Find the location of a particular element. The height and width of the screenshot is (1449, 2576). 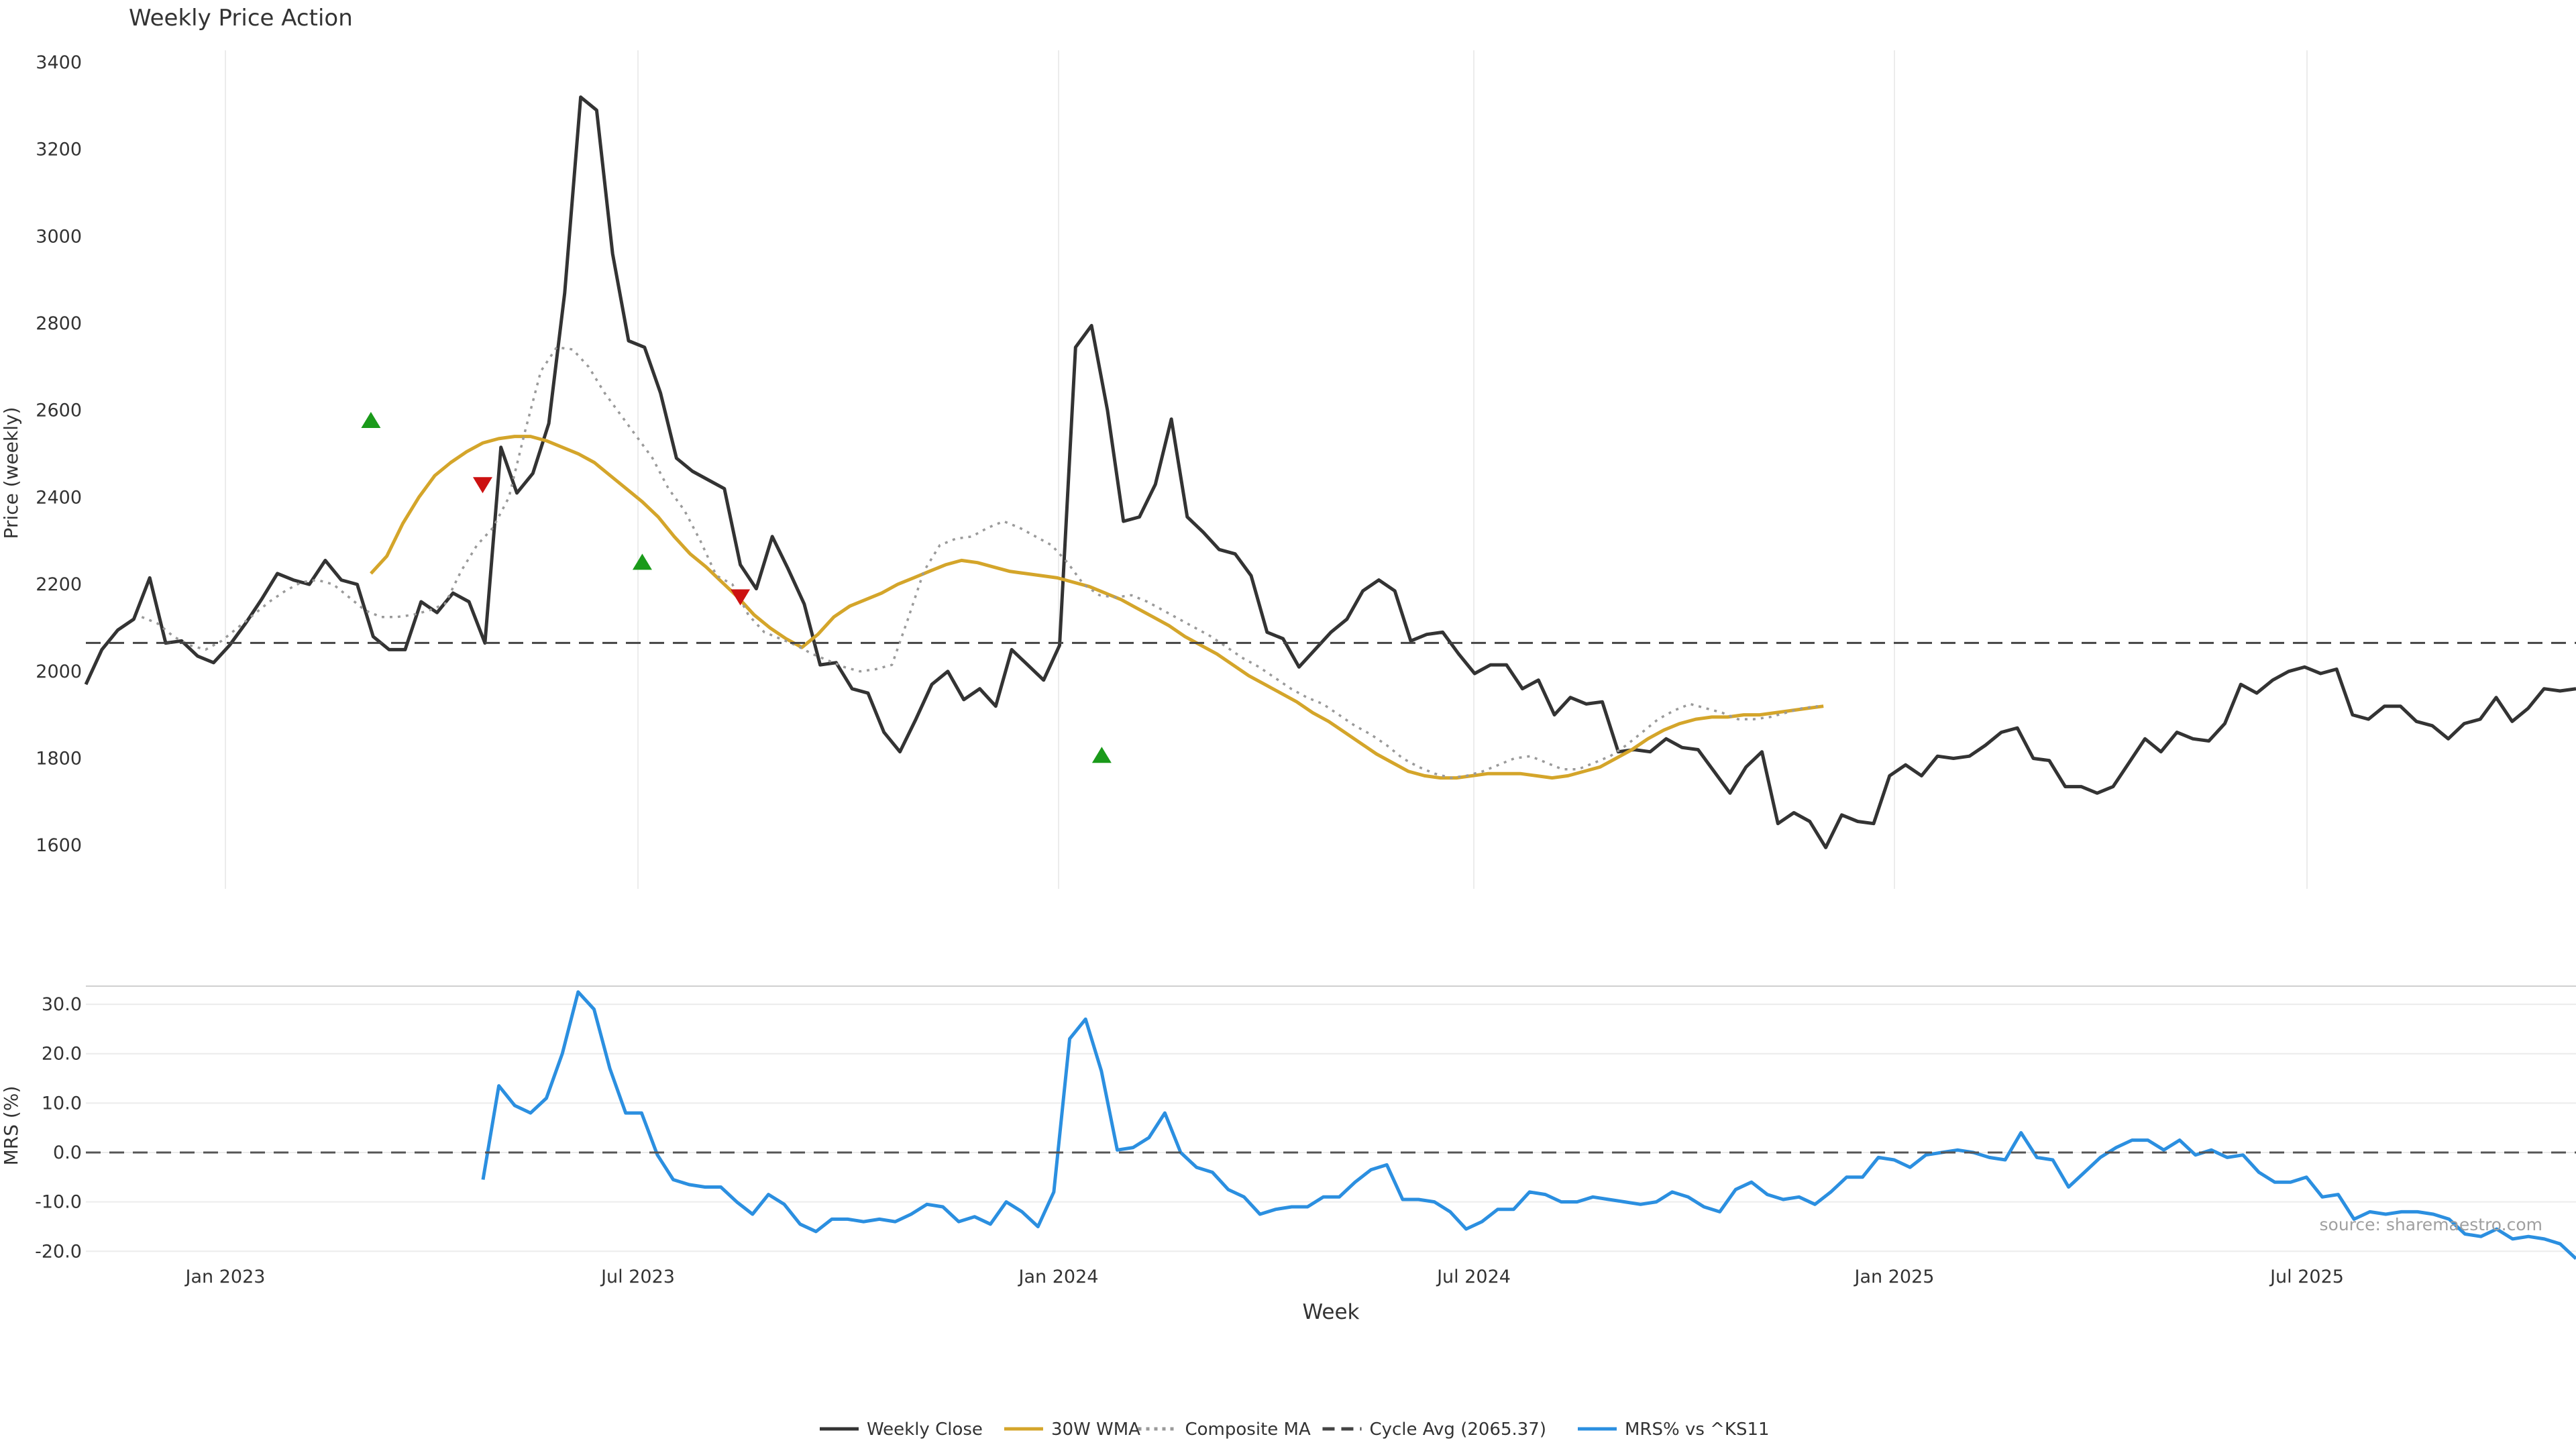

mrs-y-tick-label: 30.0 is located at coordinates (62, 1004).